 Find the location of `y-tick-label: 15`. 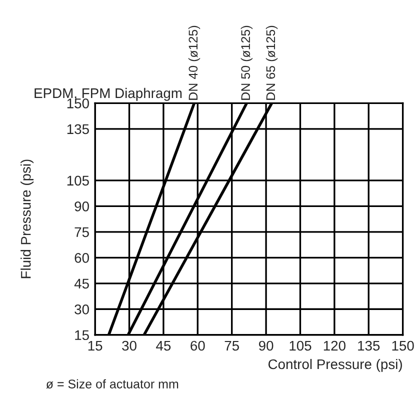

y-tick-label: 15 is located at coordinates (82, 335).